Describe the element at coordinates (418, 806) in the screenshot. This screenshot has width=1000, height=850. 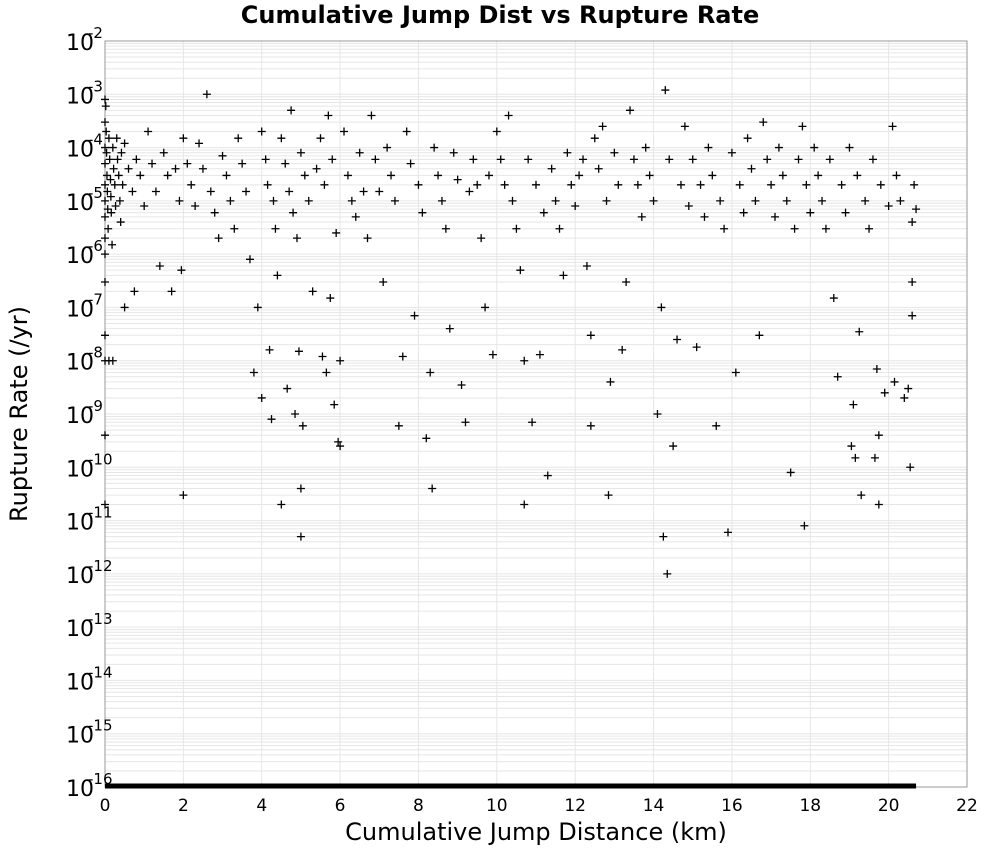
I see `x-tick-label: 8` at that location.